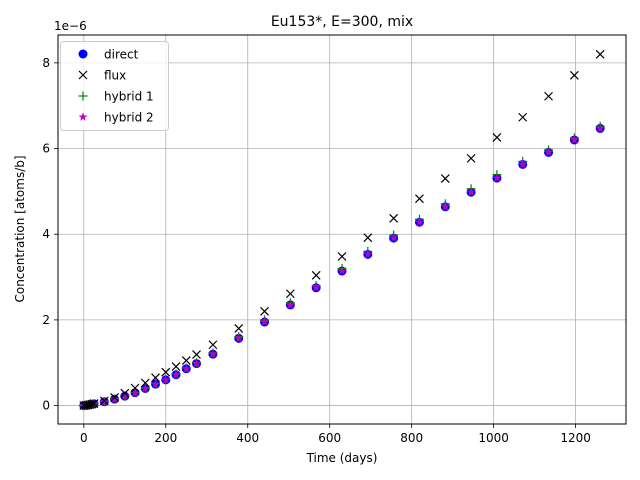  Describe the element at coordinates (46, 406) in the screenshot. I see `y-tick-label: 0` at that location.